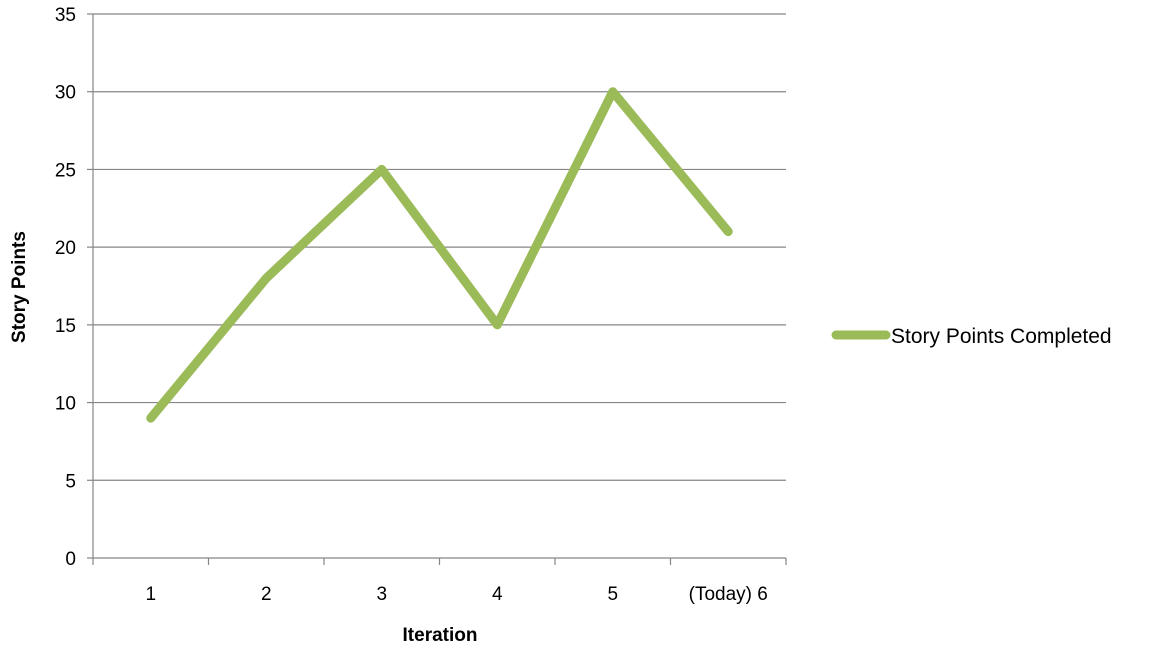 The height and width of the screenshot is (650, 1152). I want to click on x-tick-label-1: 1, so click(150, 594).